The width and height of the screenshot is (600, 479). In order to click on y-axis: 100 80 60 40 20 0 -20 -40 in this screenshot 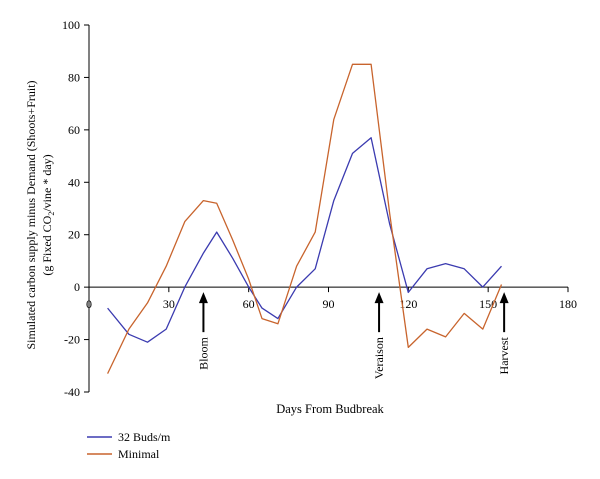, I will do `click(76, 208)`.